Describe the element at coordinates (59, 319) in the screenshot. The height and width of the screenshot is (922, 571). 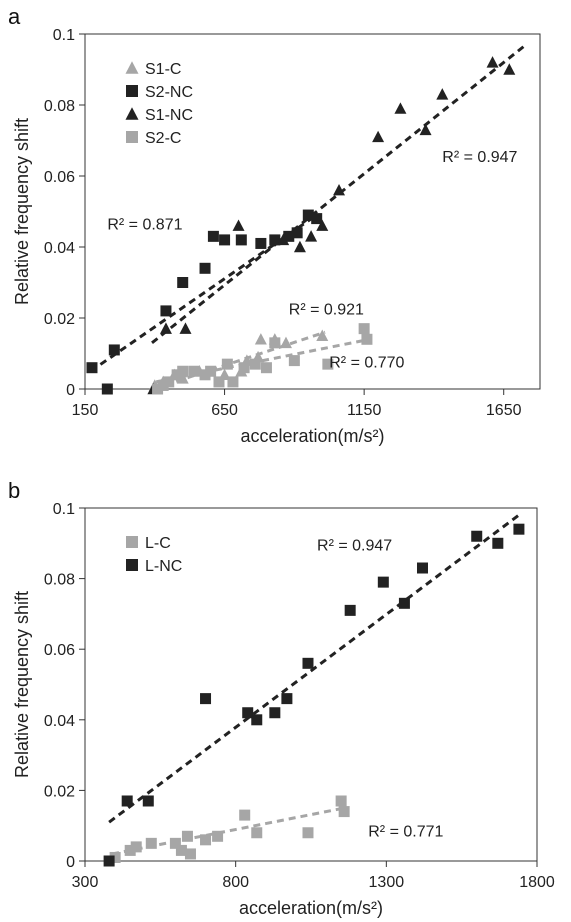
I see `y-tick-label: 0.02` at that location.